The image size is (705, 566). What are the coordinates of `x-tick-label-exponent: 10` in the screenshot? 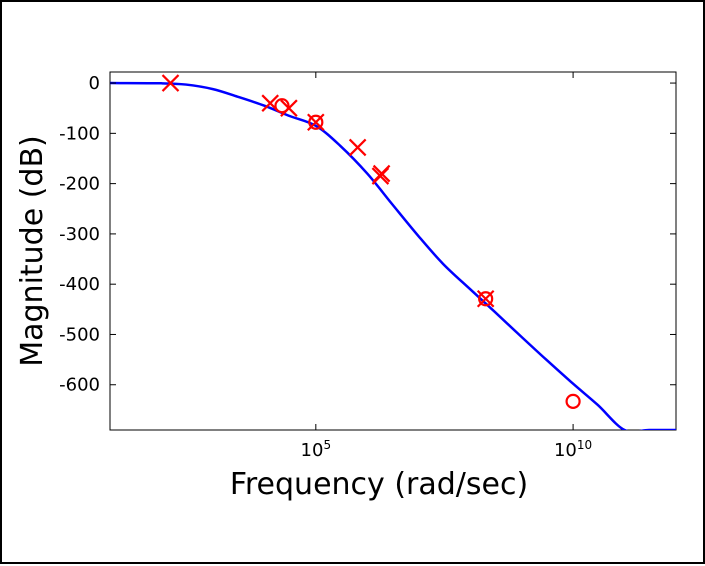 It's located at (584, 445).